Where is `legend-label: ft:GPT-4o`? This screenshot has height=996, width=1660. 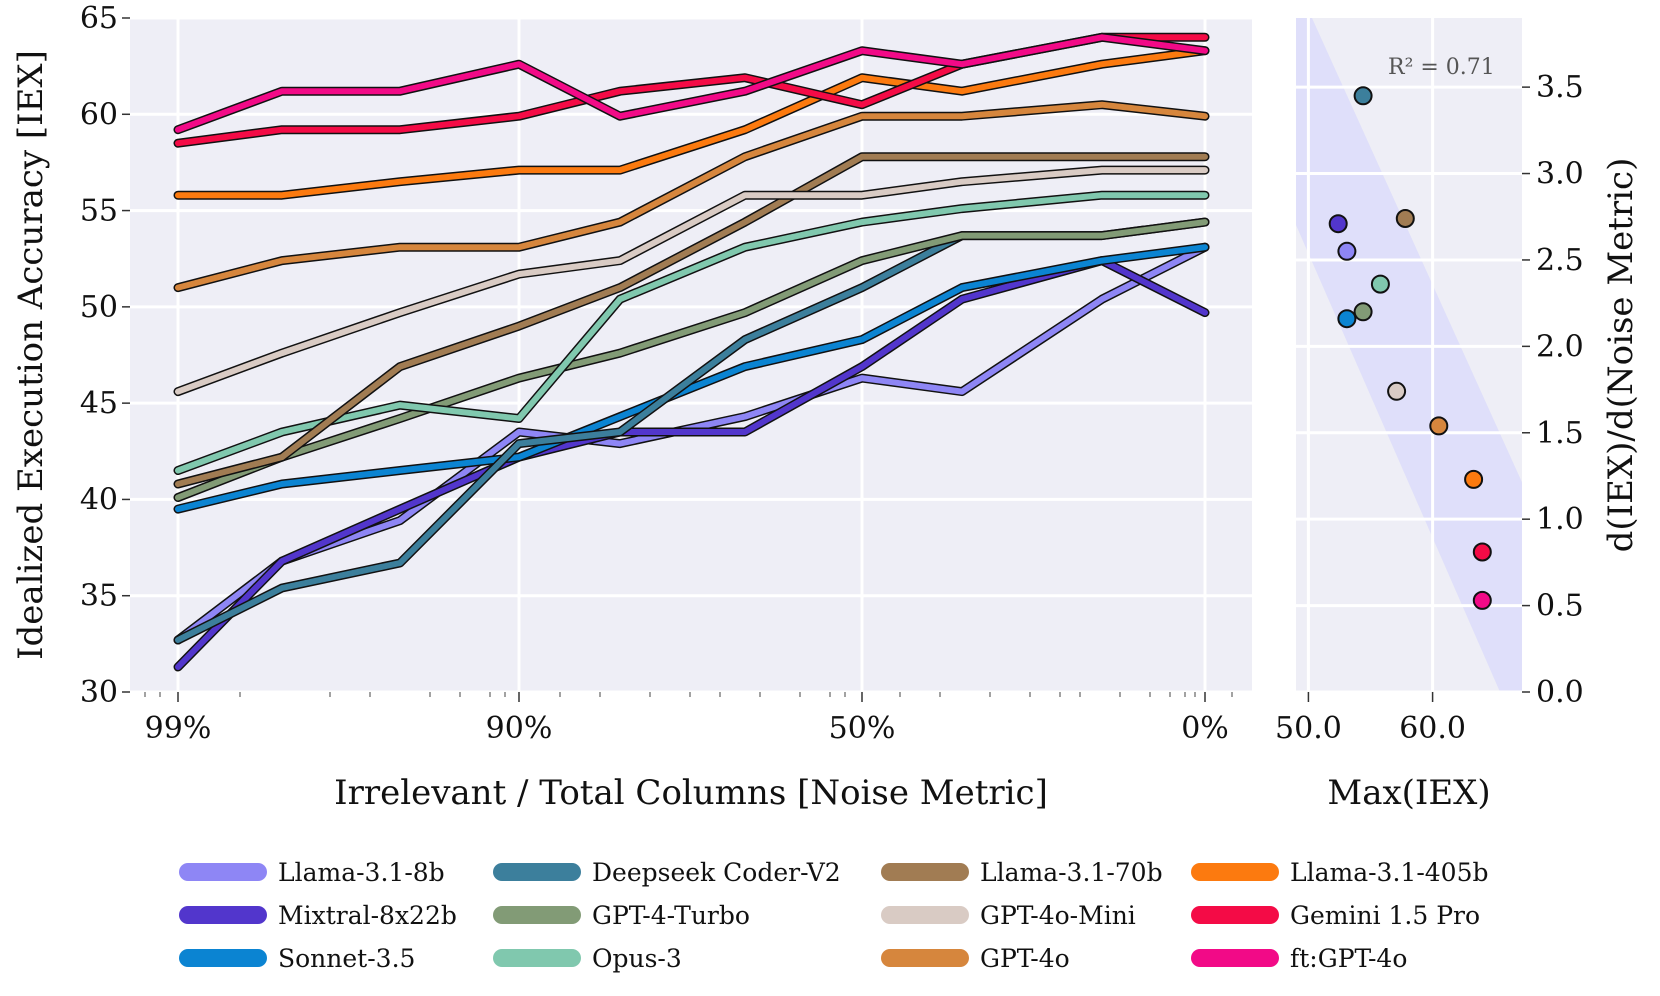 legend-label: ft:GPT-4o is located at coordinates (1348, 958).